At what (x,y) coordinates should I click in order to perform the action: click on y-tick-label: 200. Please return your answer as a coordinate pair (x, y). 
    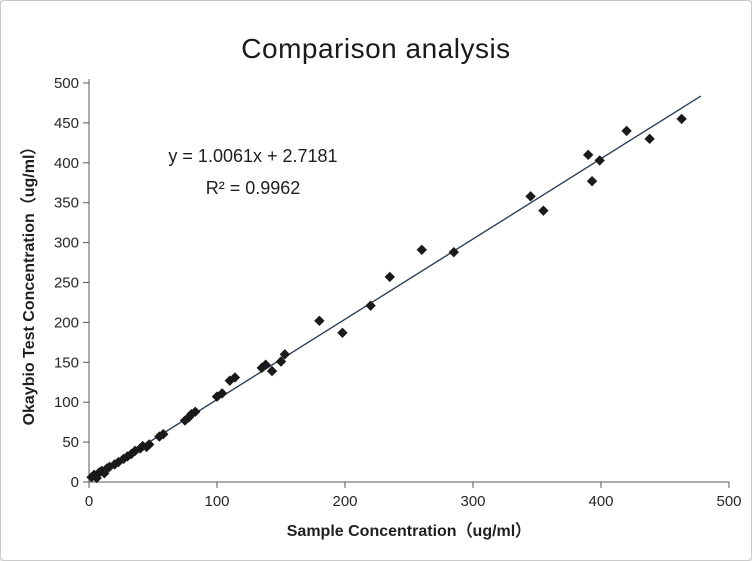
    Looking at the image, I should click on (66, 322).